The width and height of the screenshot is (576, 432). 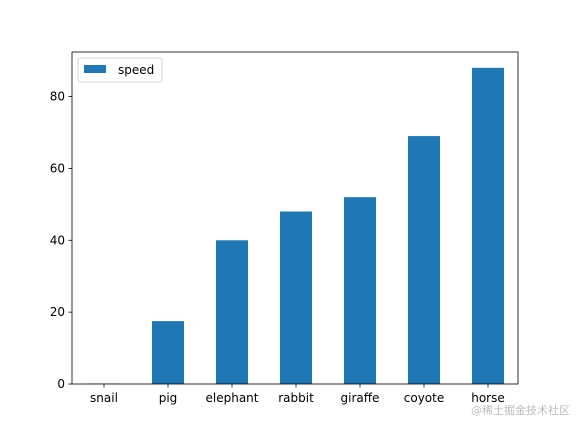 I want to click on bar-coyote, so click(x=424, y=260).